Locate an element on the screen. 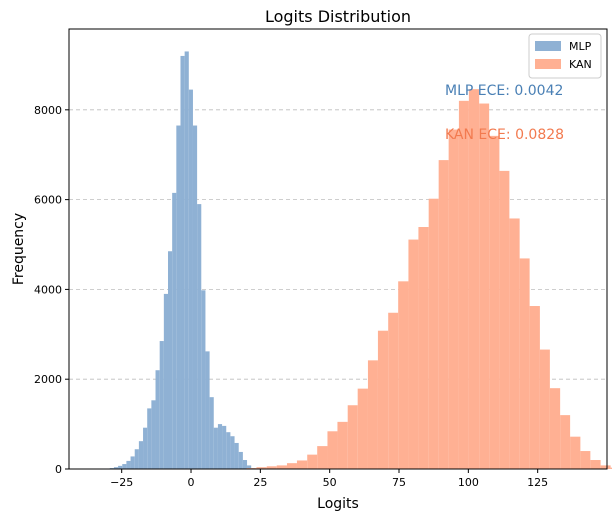 This screenshot has width=612, height=520. legend-swatch-mlp is located at coordinates (548, 46).